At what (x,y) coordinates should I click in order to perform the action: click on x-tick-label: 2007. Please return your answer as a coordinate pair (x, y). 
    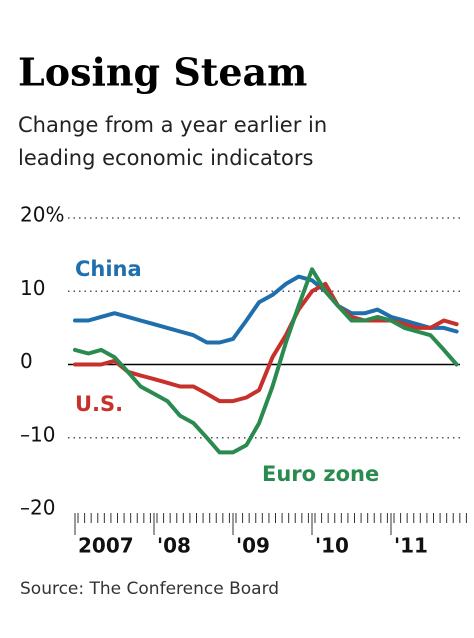
    Looking at the image, I should click on (106, 546).